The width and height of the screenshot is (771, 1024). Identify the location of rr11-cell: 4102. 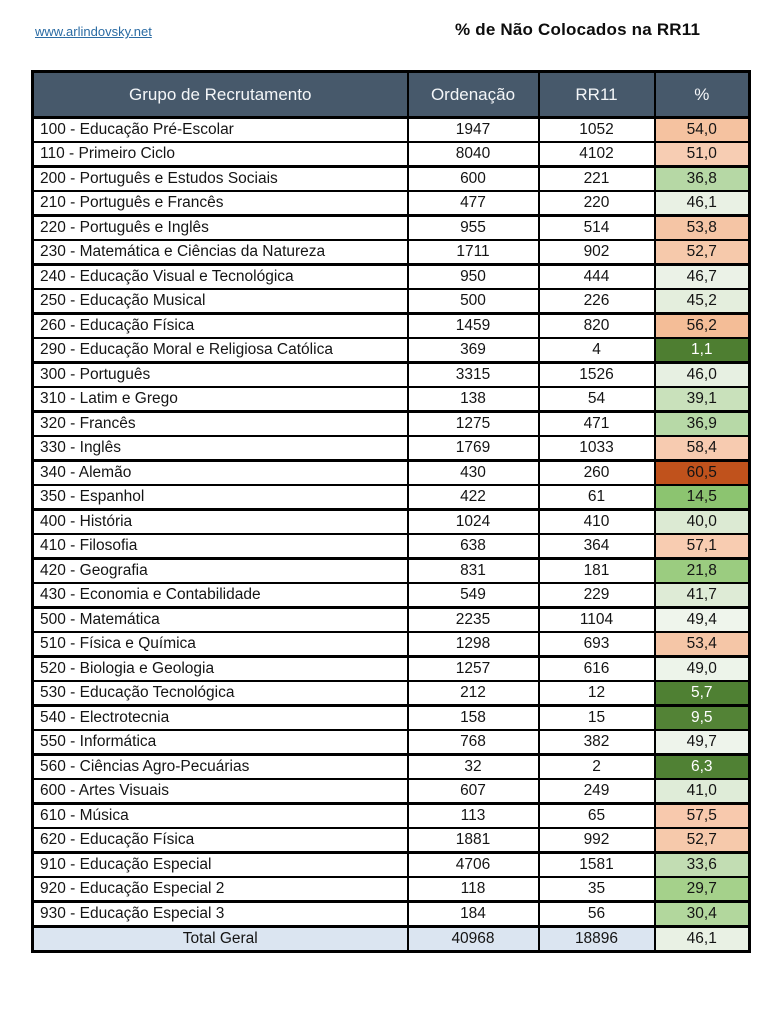
(596, 154).